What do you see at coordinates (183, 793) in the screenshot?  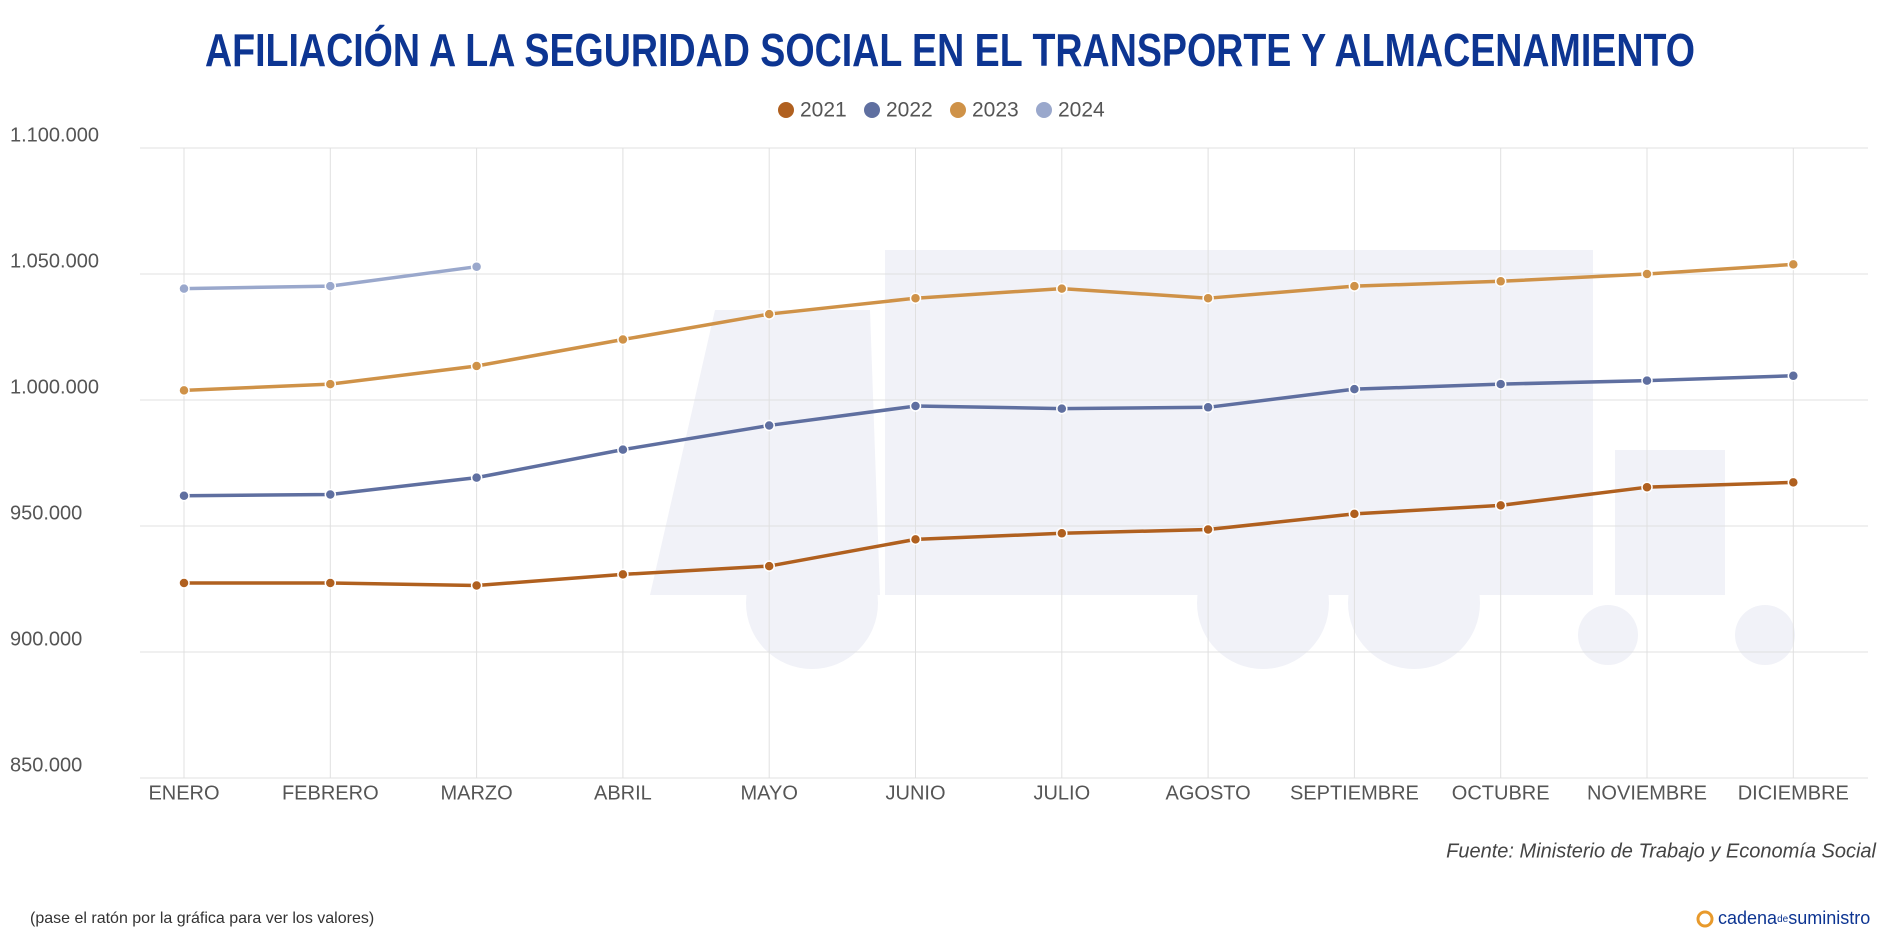 I see `x-tick-label: ENERO` at bounding box center [183, 793].